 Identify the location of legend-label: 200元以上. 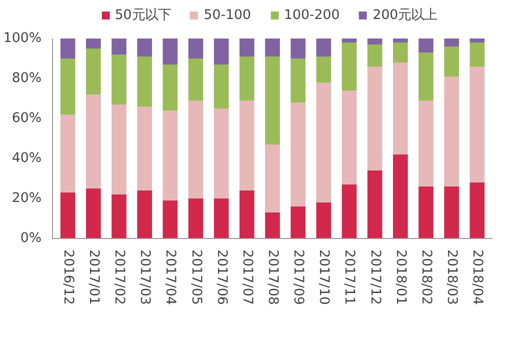
(405, 15).